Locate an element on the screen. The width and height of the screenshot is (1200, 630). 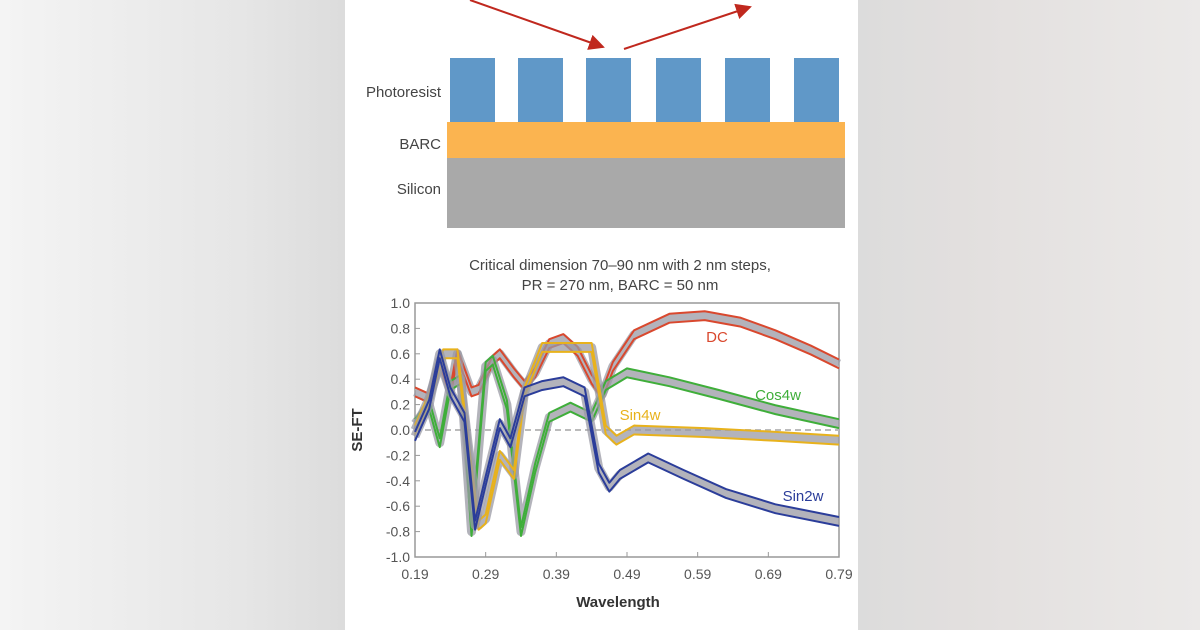
y-tick-label: 0.4 is located at coordinates (401, 379).